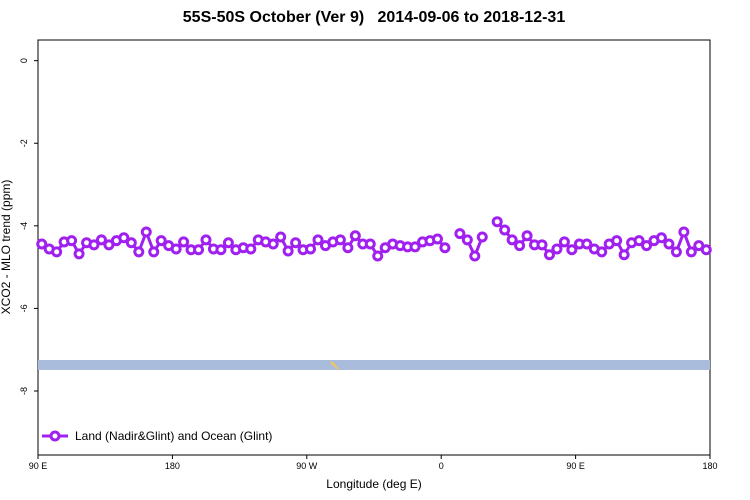  Describe the element at coordinates (373, 484) in the screenshot. I see `x-axis-title: Longitude (deg E)` at that location.